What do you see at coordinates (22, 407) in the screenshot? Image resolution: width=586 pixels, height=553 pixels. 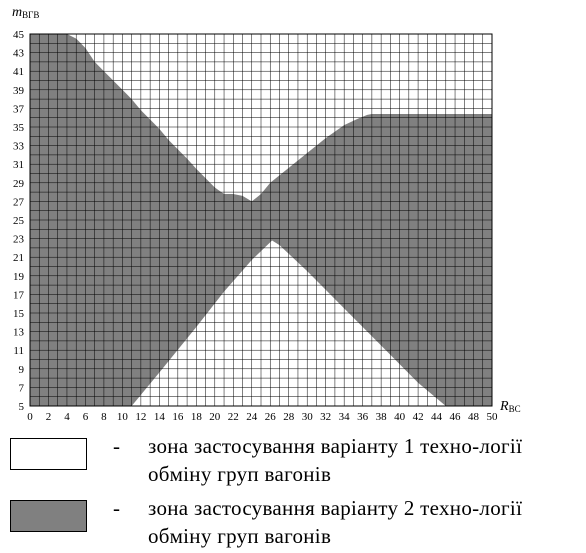 I see `y-tick-label: 5` at bounding box center [22, 407].